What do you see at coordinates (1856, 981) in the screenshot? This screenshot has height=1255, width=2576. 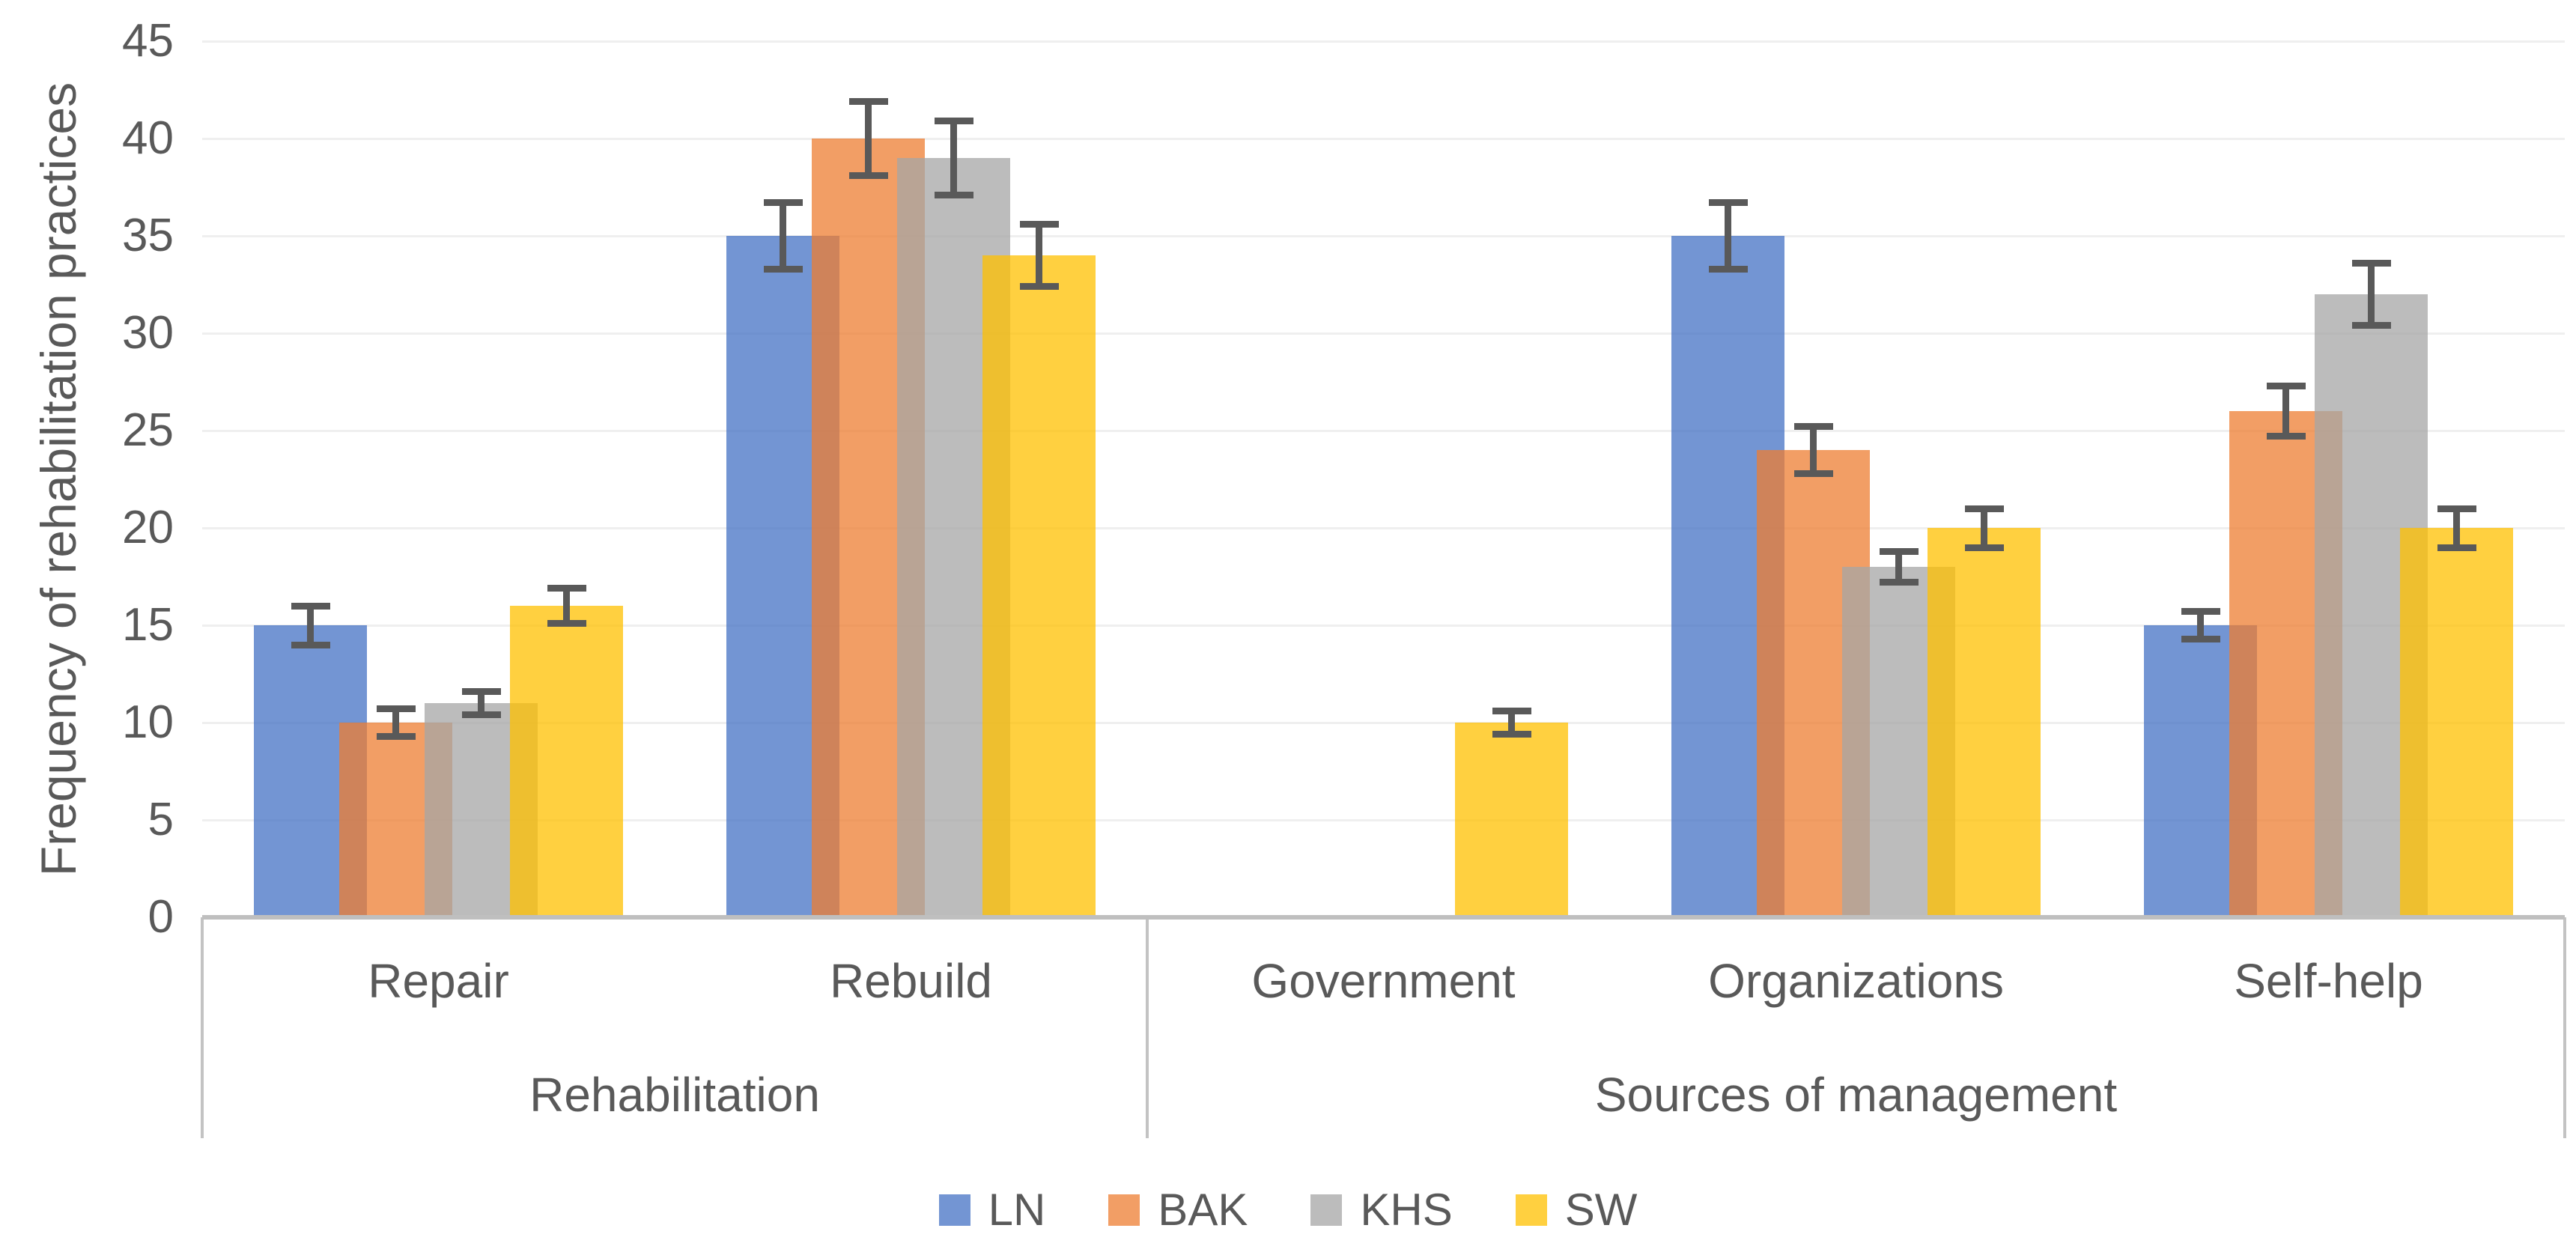 I see `category-label-organizations: Organizations` at bounding box center [1856, 981].